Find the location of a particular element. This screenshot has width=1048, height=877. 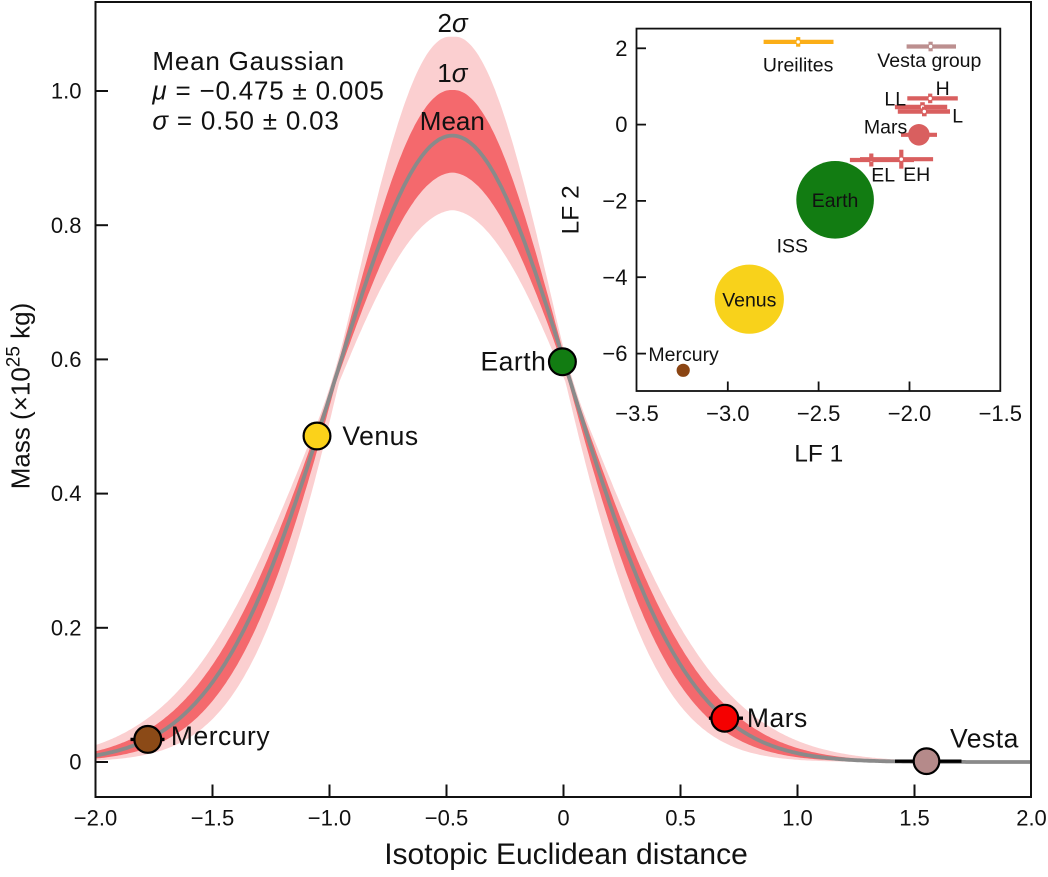

svg-text: 0.2 is located at coordinates (66, 627).